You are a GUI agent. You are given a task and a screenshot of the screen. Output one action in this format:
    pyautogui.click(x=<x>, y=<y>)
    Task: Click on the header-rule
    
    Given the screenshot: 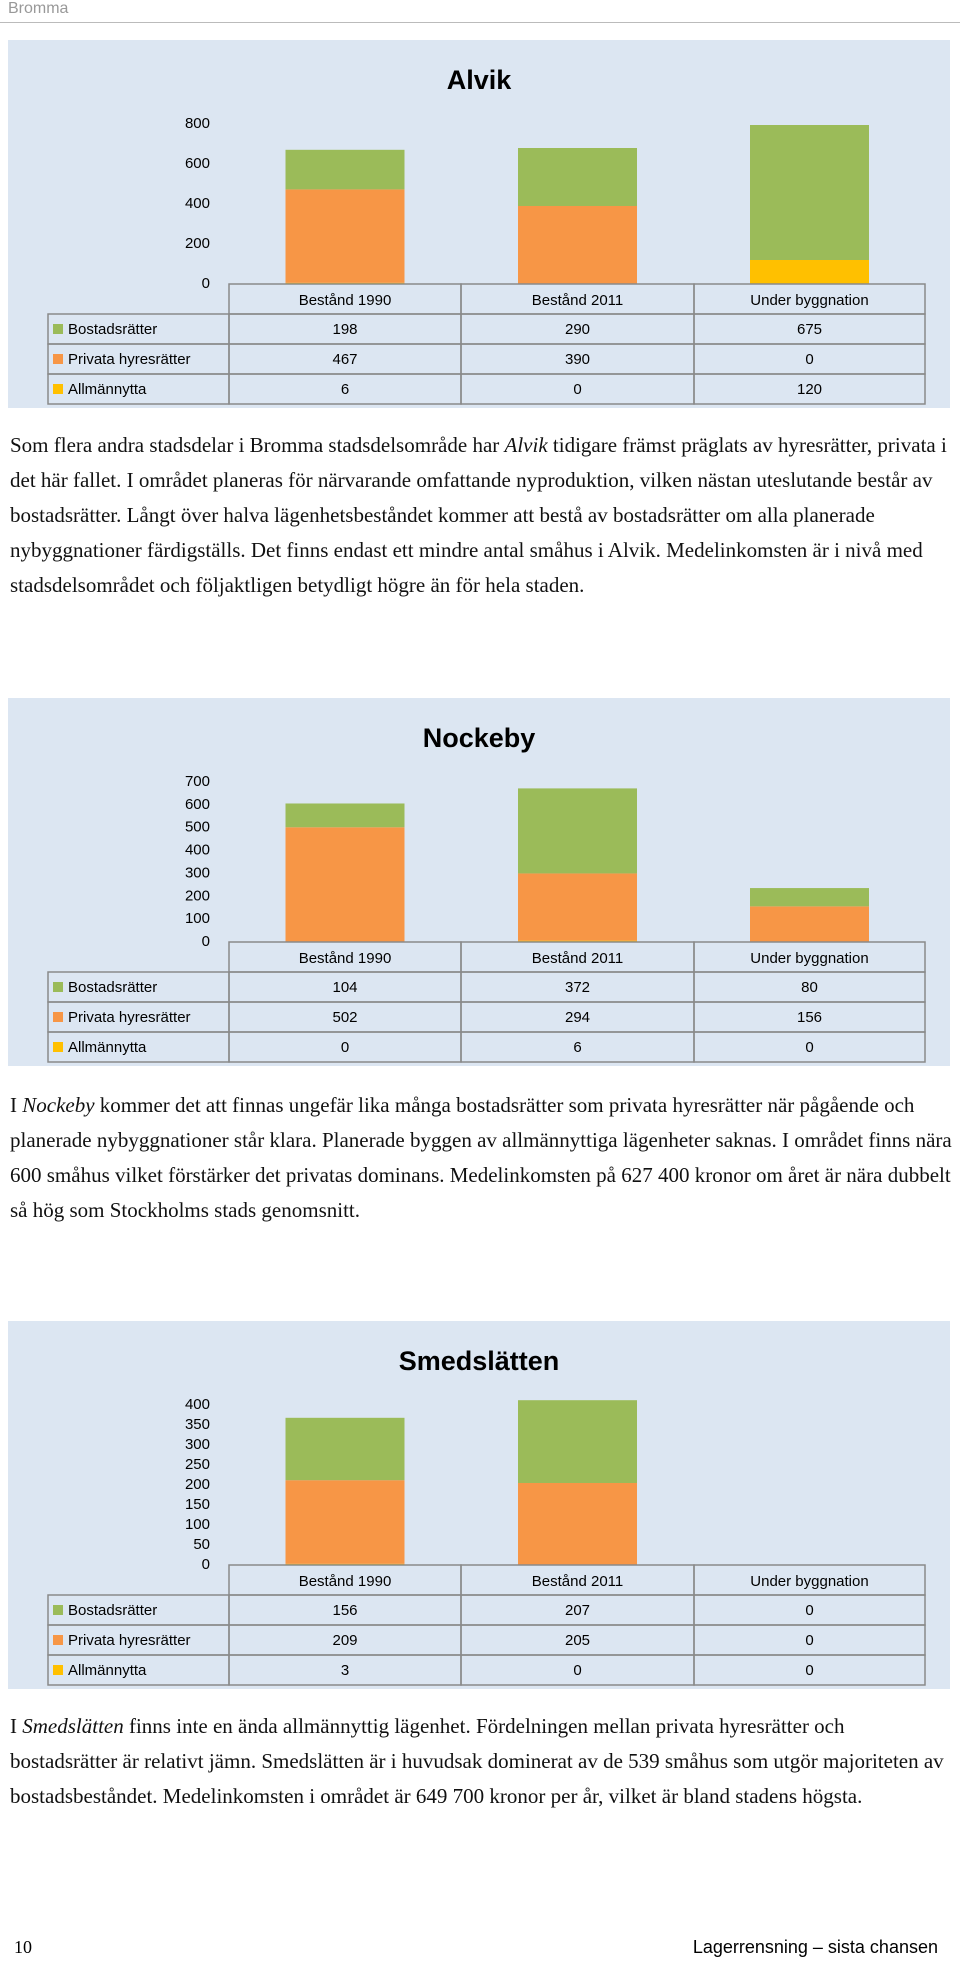 What is the action you would take?
    pyautogui.click(x=480, y=22)
    